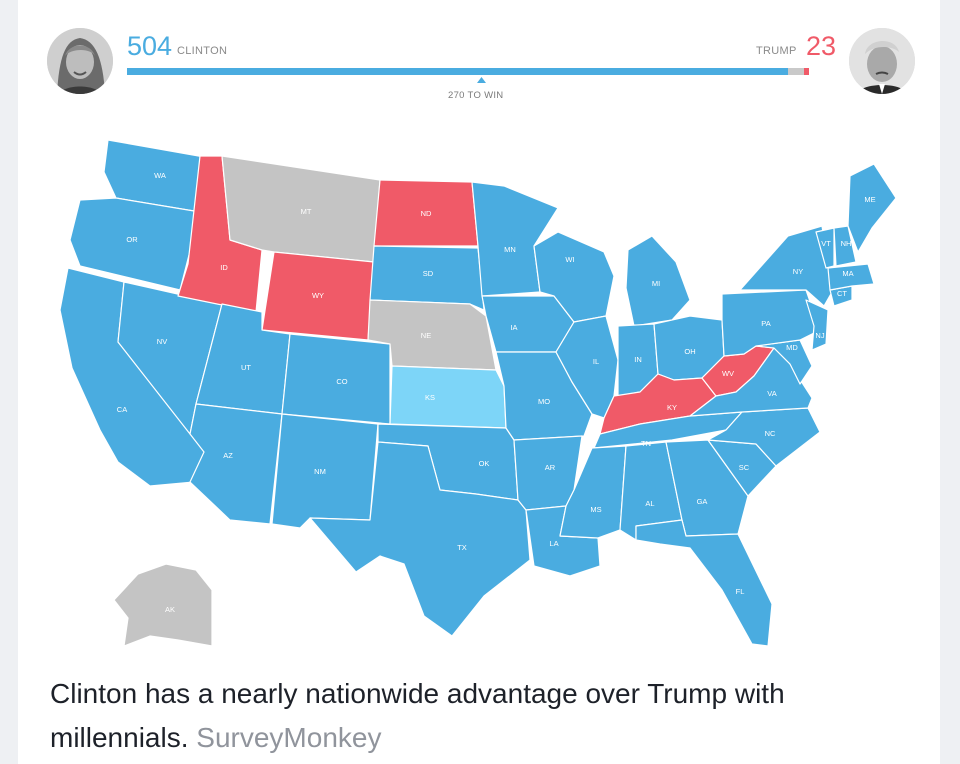  What do you see at coordinates (476, 95) in the screenshot?
I see `threshold-label: 270 TO WIN` at bounding box center [476, 95].